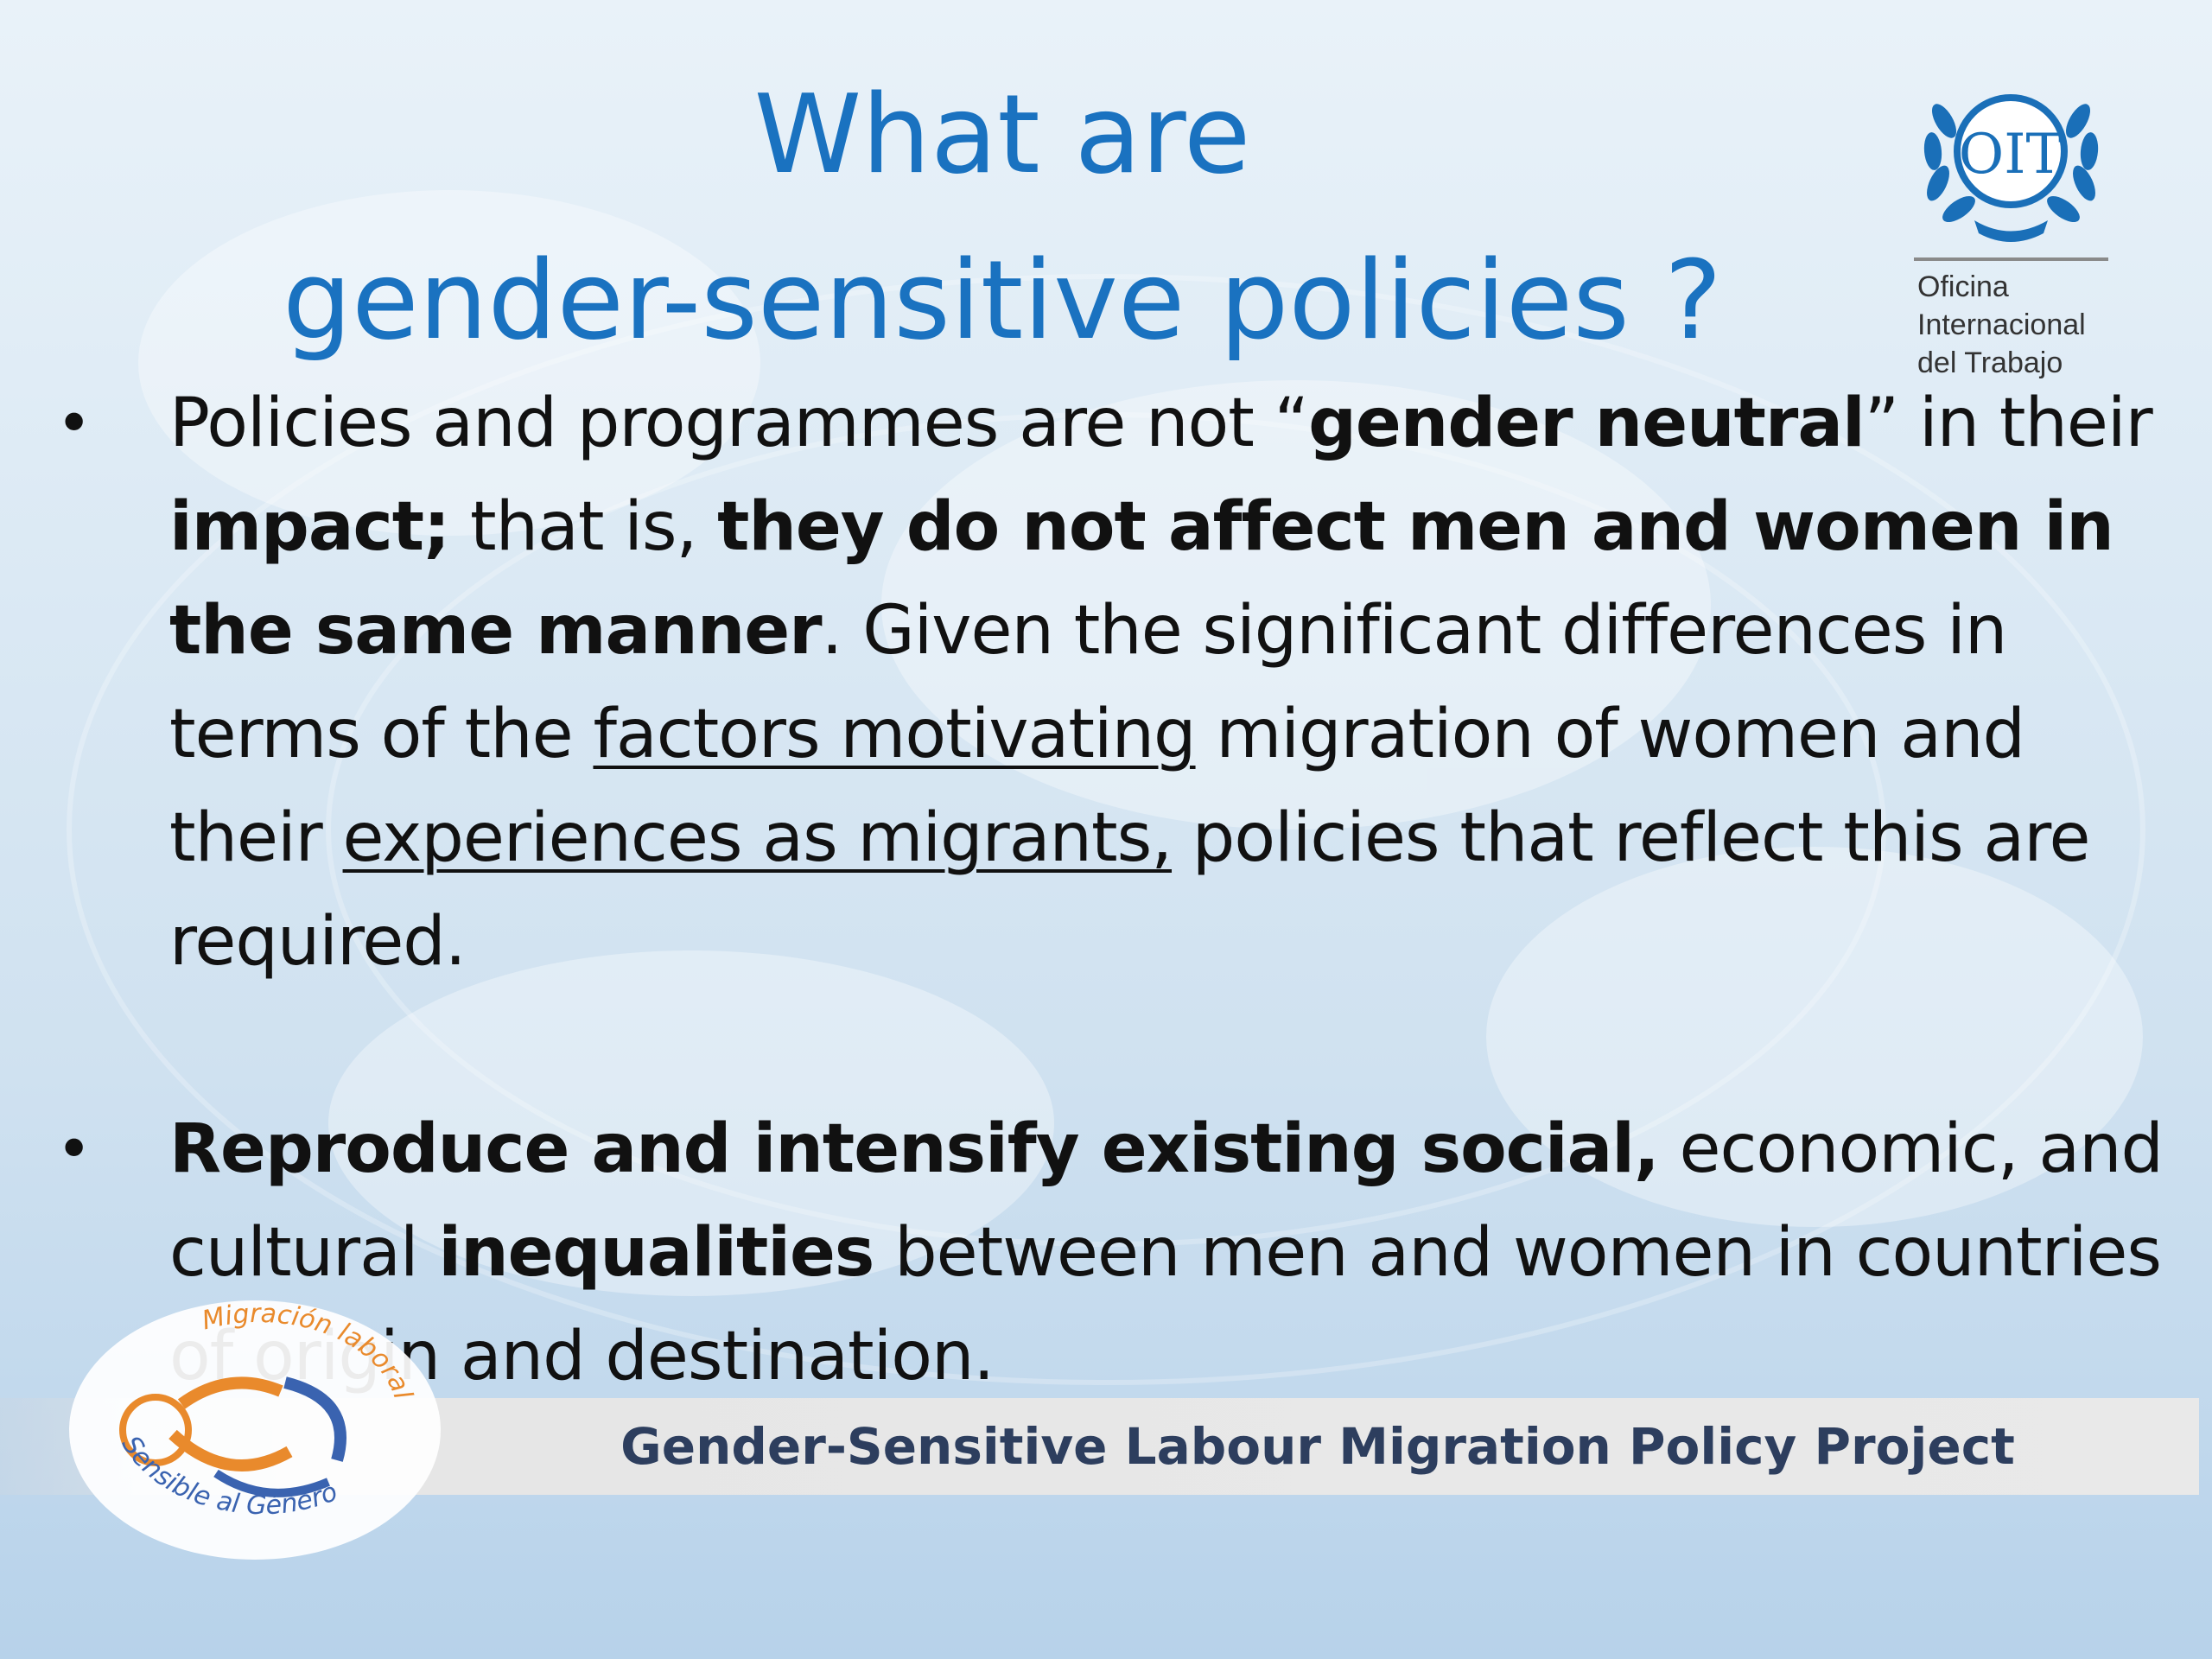  Describe the element at coordinates (1990, 362) in the screenshot. I see `oit-org-line-3: del Trabajo` at that location.